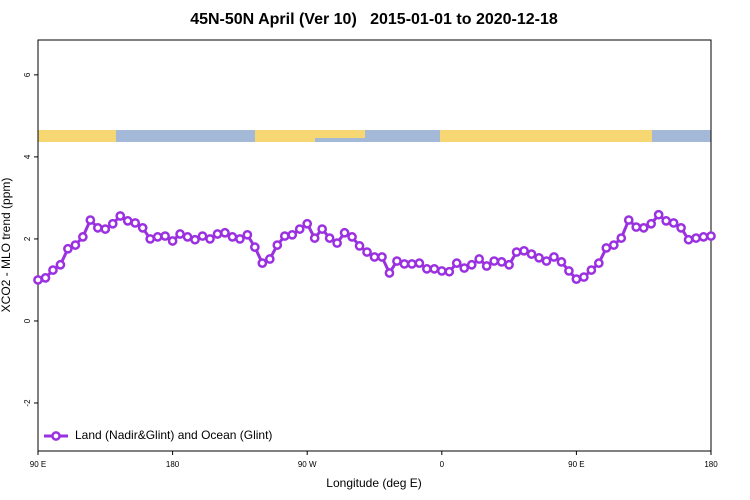 This screenshot has width=750, height=500. Describe the element at coordinates (27, 74) in the screenshot. I see `y-tick-label: 6` at that location.